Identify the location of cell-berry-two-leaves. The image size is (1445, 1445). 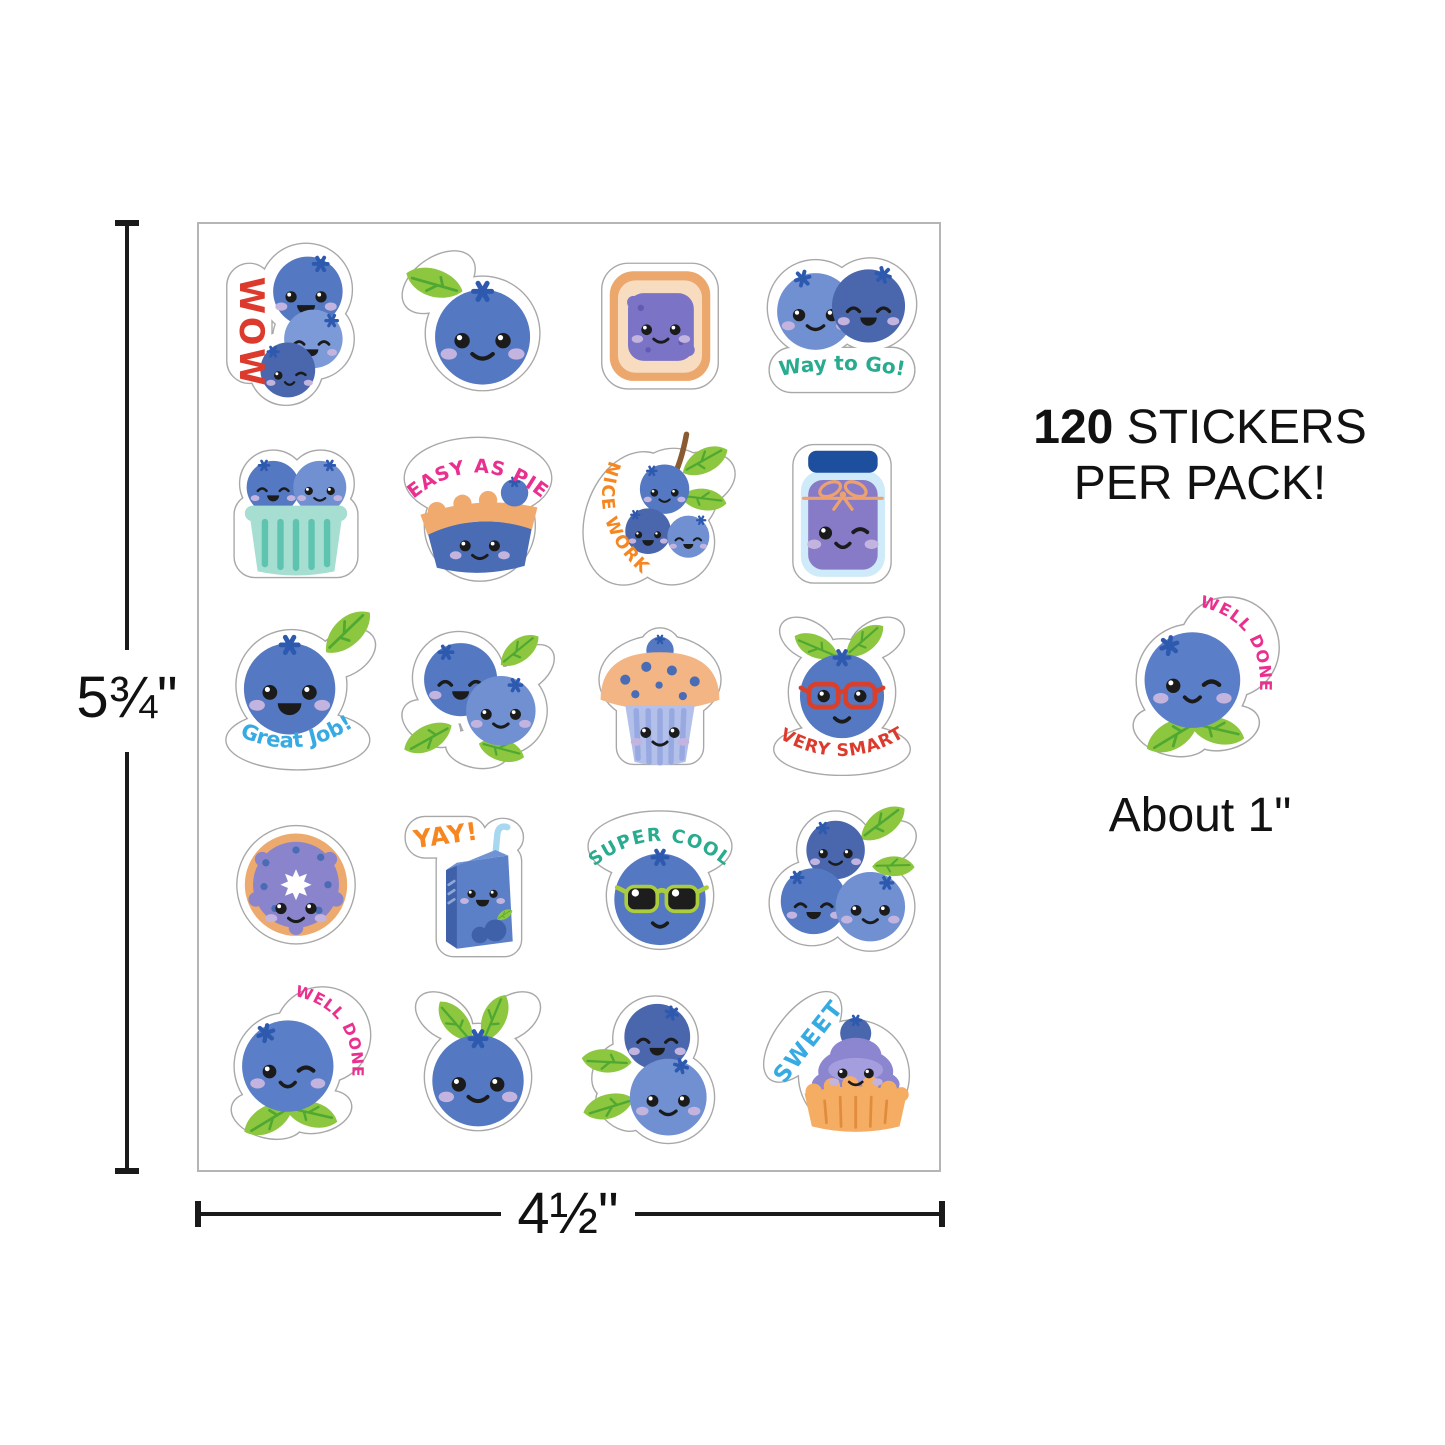
(478, 1067).